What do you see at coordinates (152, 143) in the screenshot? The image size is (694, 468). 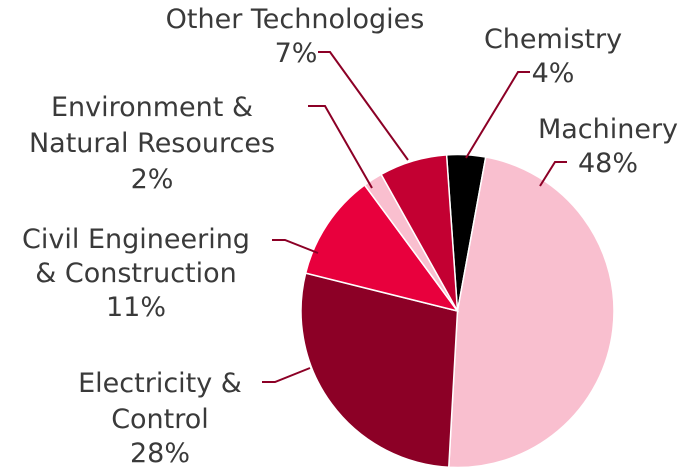 I see `slice-label-4: Natural Resources` at bounding box center [152, 143].